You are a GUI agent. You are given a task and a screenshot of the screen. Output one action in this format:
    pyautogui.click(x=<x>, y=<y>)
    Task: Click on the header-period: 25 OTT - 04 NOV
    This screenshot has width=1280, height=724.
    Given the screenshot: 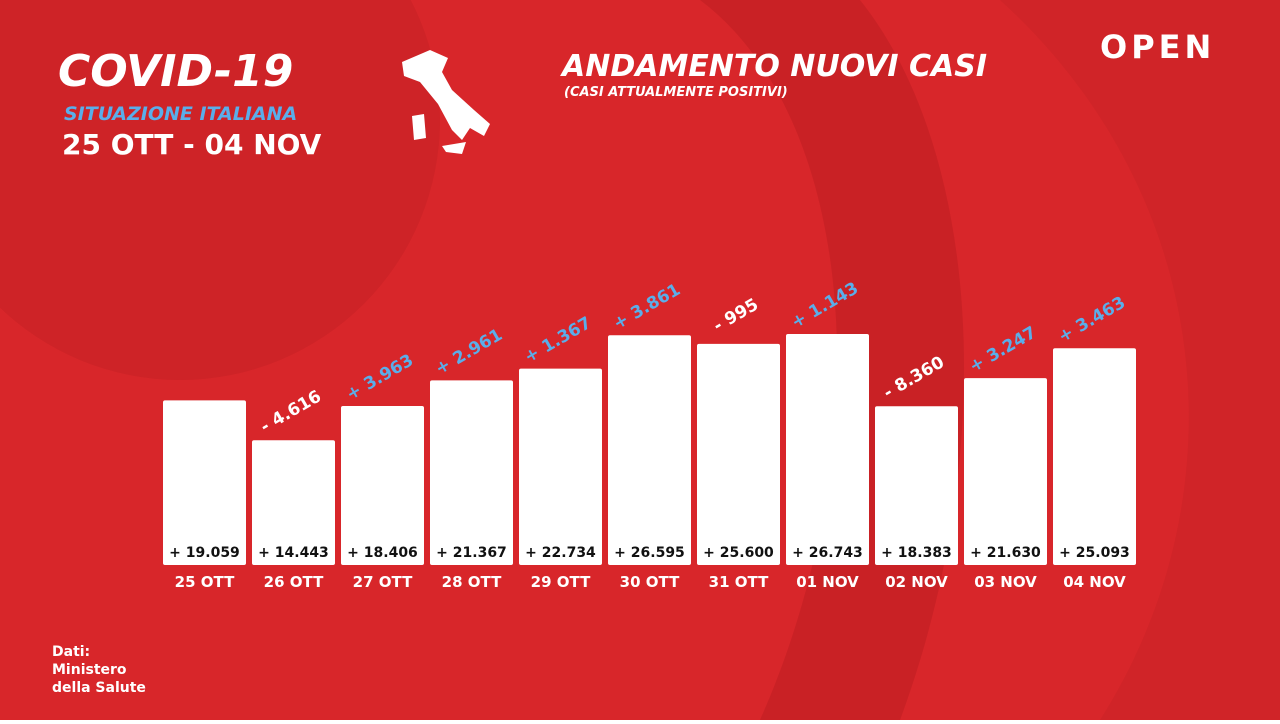 What is the action you would take?
    pyautogui.click(x=192, y=144)
    